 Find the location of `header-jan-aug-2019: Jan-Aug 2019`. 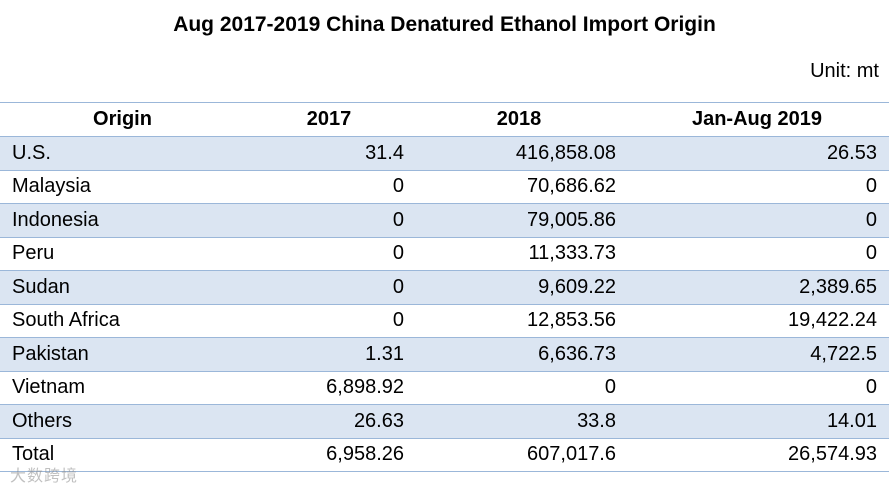

header-jan-aug-2019: Jan-Aug 2019 is located at coordinates (757, 119).